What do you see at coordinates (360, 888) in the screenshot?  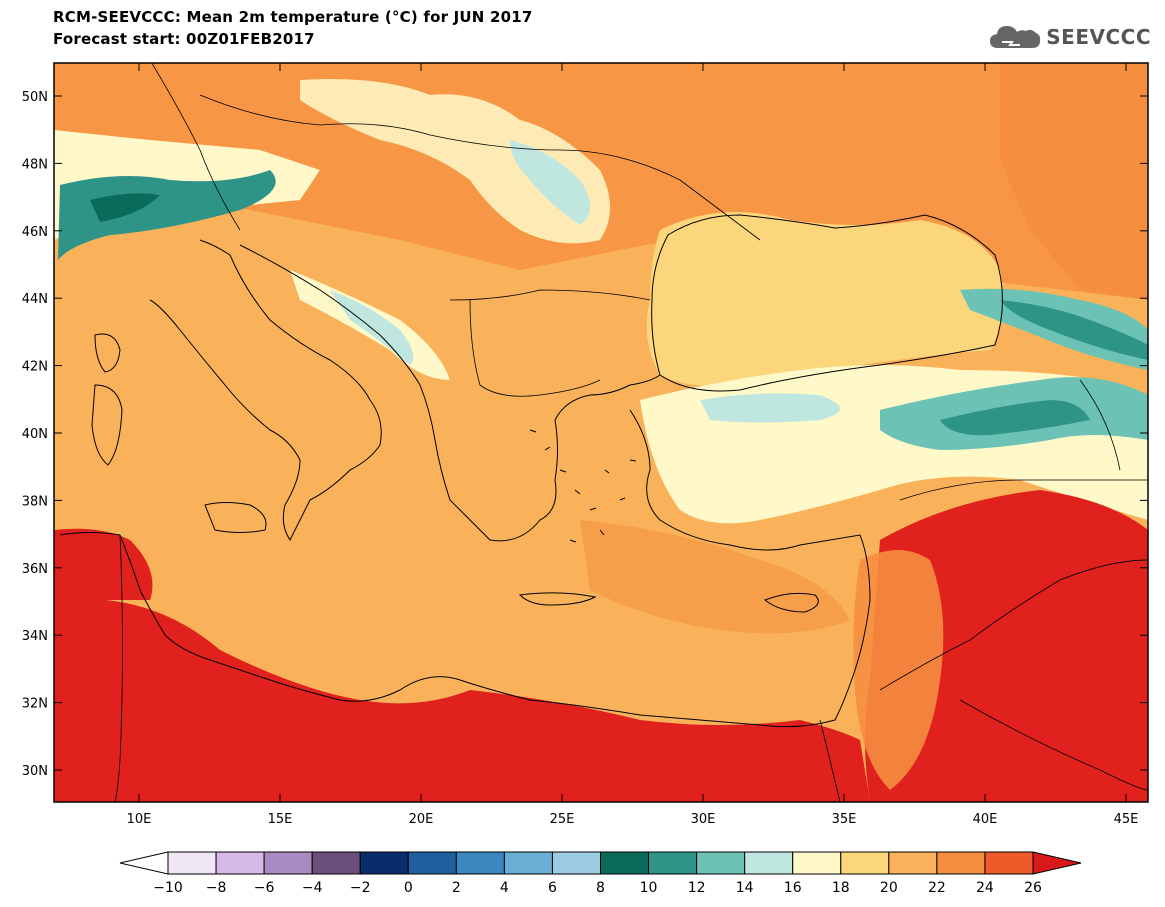 I see `colorbar-label: −2` at bounding box center [360, 888].